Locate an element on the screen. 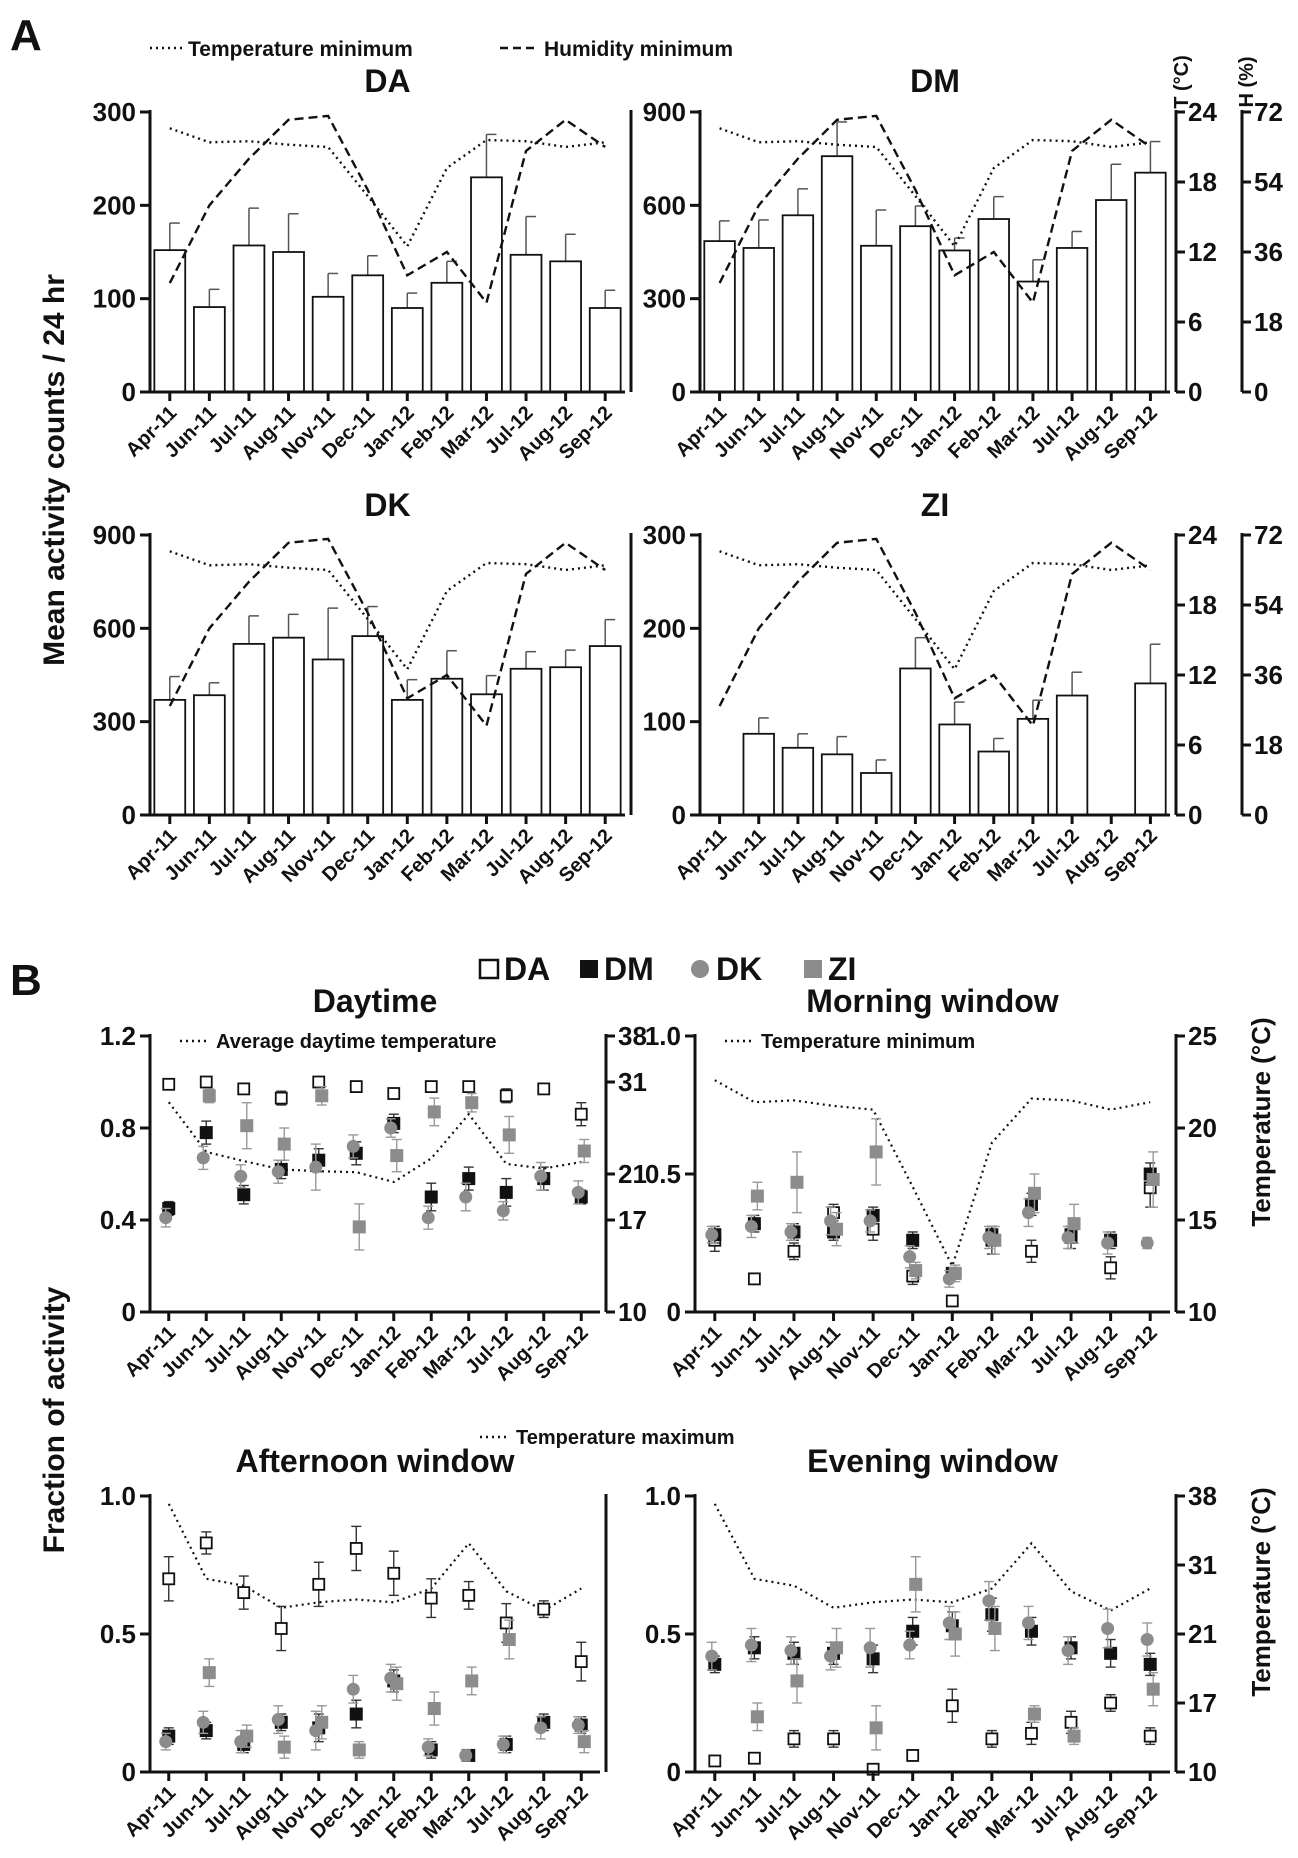 This screenshot has width=1298, height=1858. y-tick-label: 900 is located at coordinates (664, 112).